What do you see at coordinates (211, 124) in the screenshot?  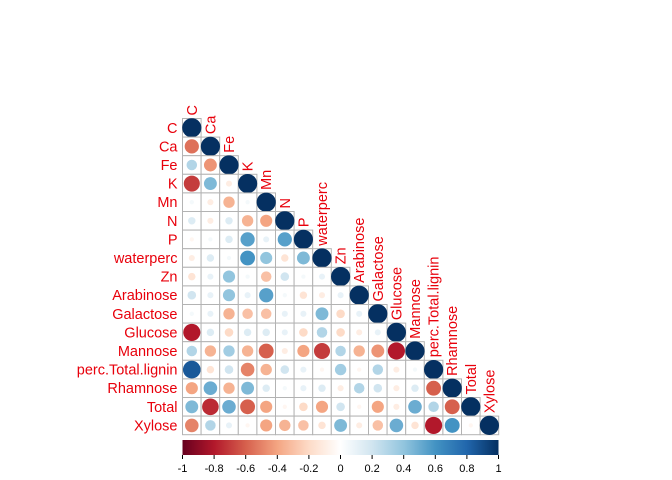 I see `col-label-Ca: Ca` at bounding box center [211, 124].